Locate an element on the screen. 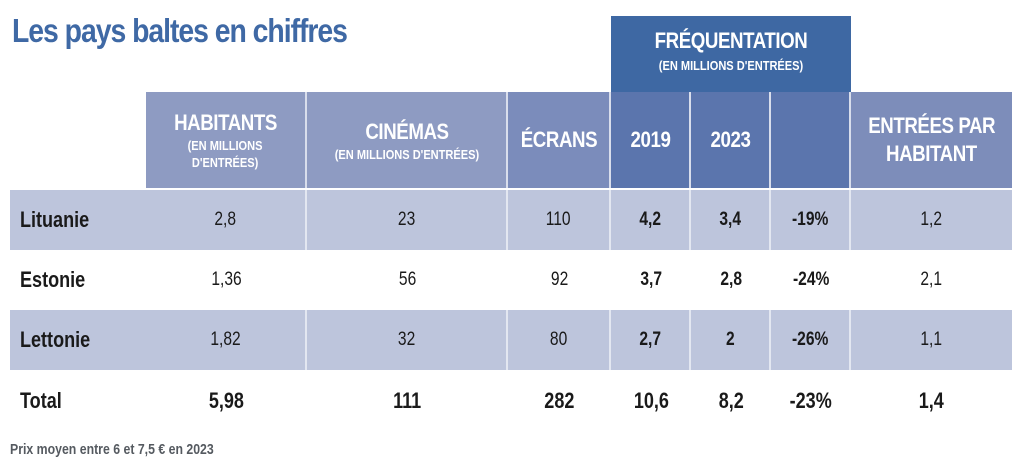  header-ecrans: ÉCRANS is located at coordinates (559, 140).